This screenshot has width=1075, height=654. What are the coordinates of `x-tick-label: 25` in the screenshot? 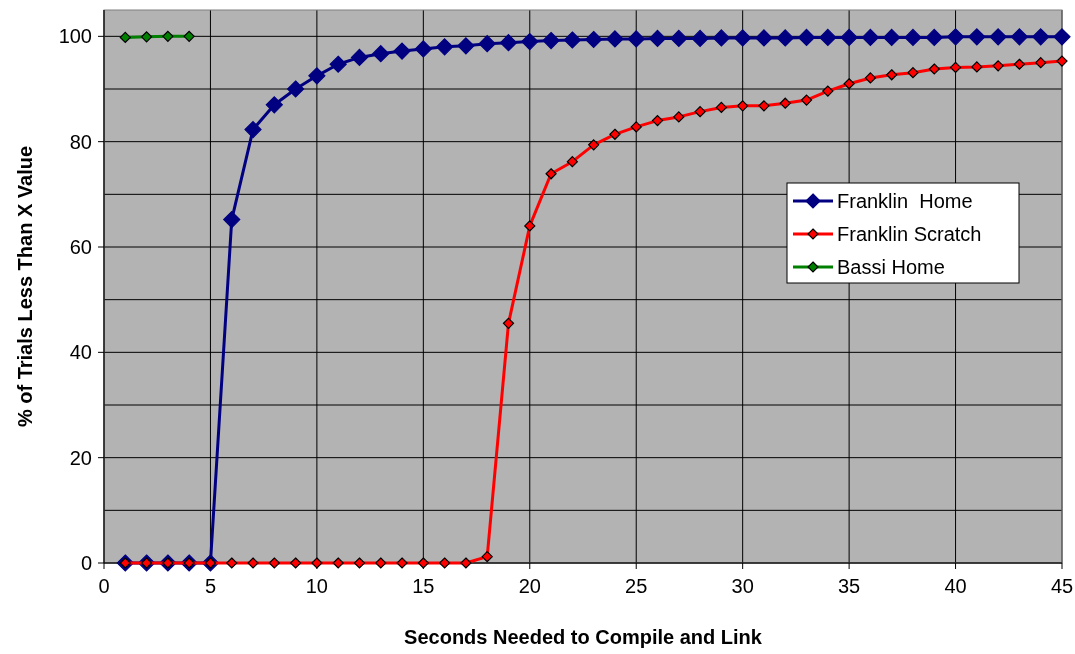 It's located at (636, 586).